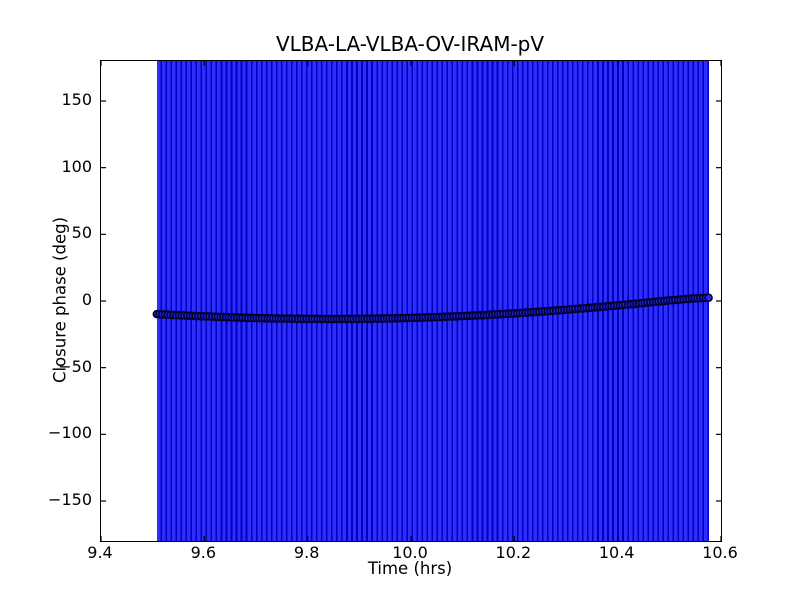  I want to click on x-tick-label: 10.0, so click(410, 552).